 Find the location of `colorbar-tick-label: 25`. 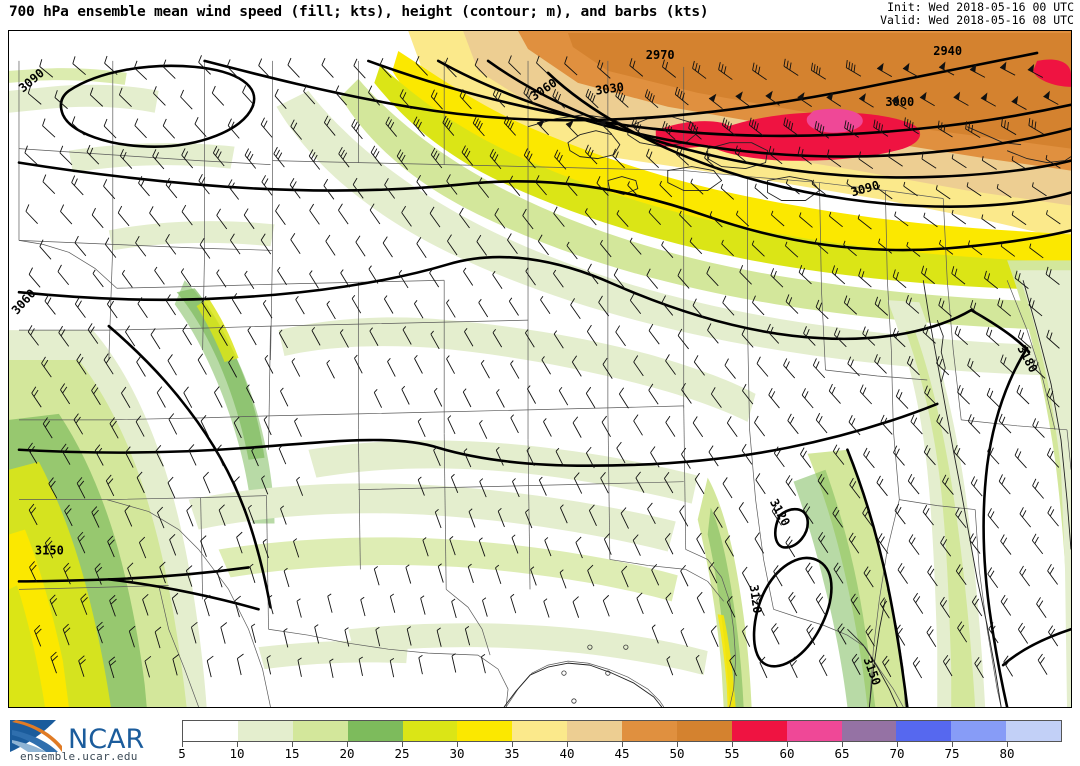

colorbar-tick-label: 25 is located at coordinates (402, 753).